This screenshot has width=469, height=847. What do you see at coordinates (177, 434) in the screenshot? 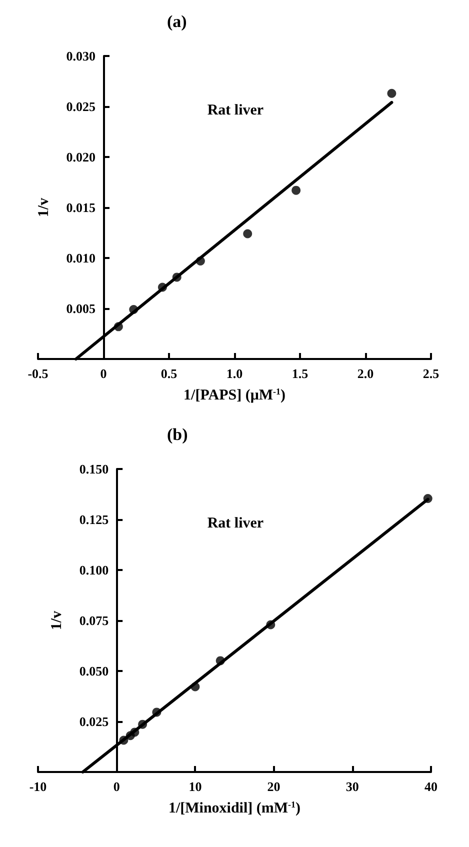
I see `chart-title: (b)` at bounding box center [177, 434].